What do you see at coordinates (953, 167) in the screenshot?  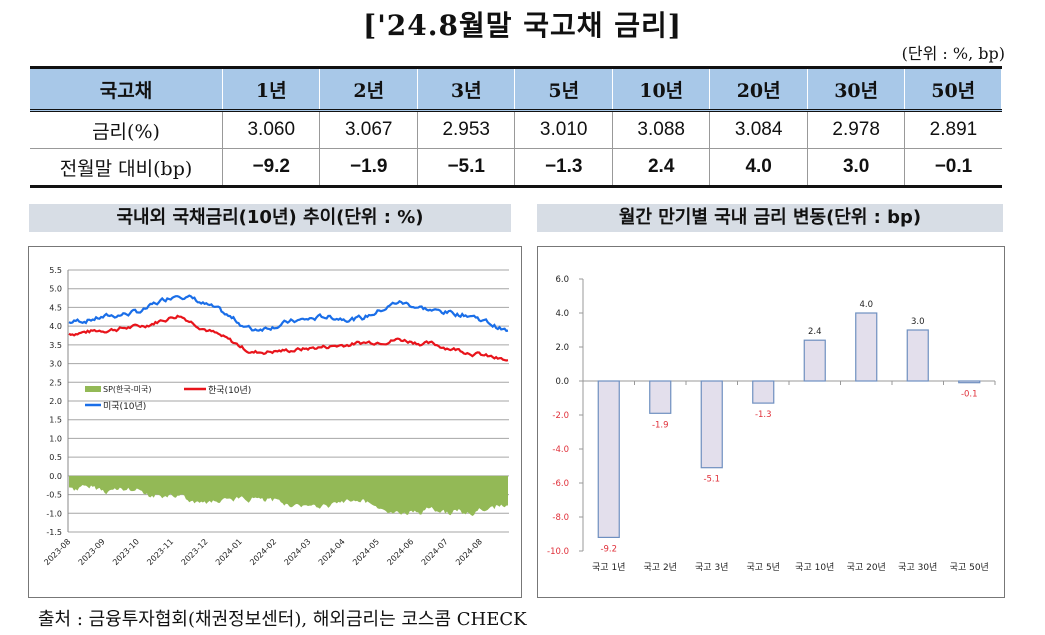 I see `table-cell: −0.1` at bounding box center [953, 167].